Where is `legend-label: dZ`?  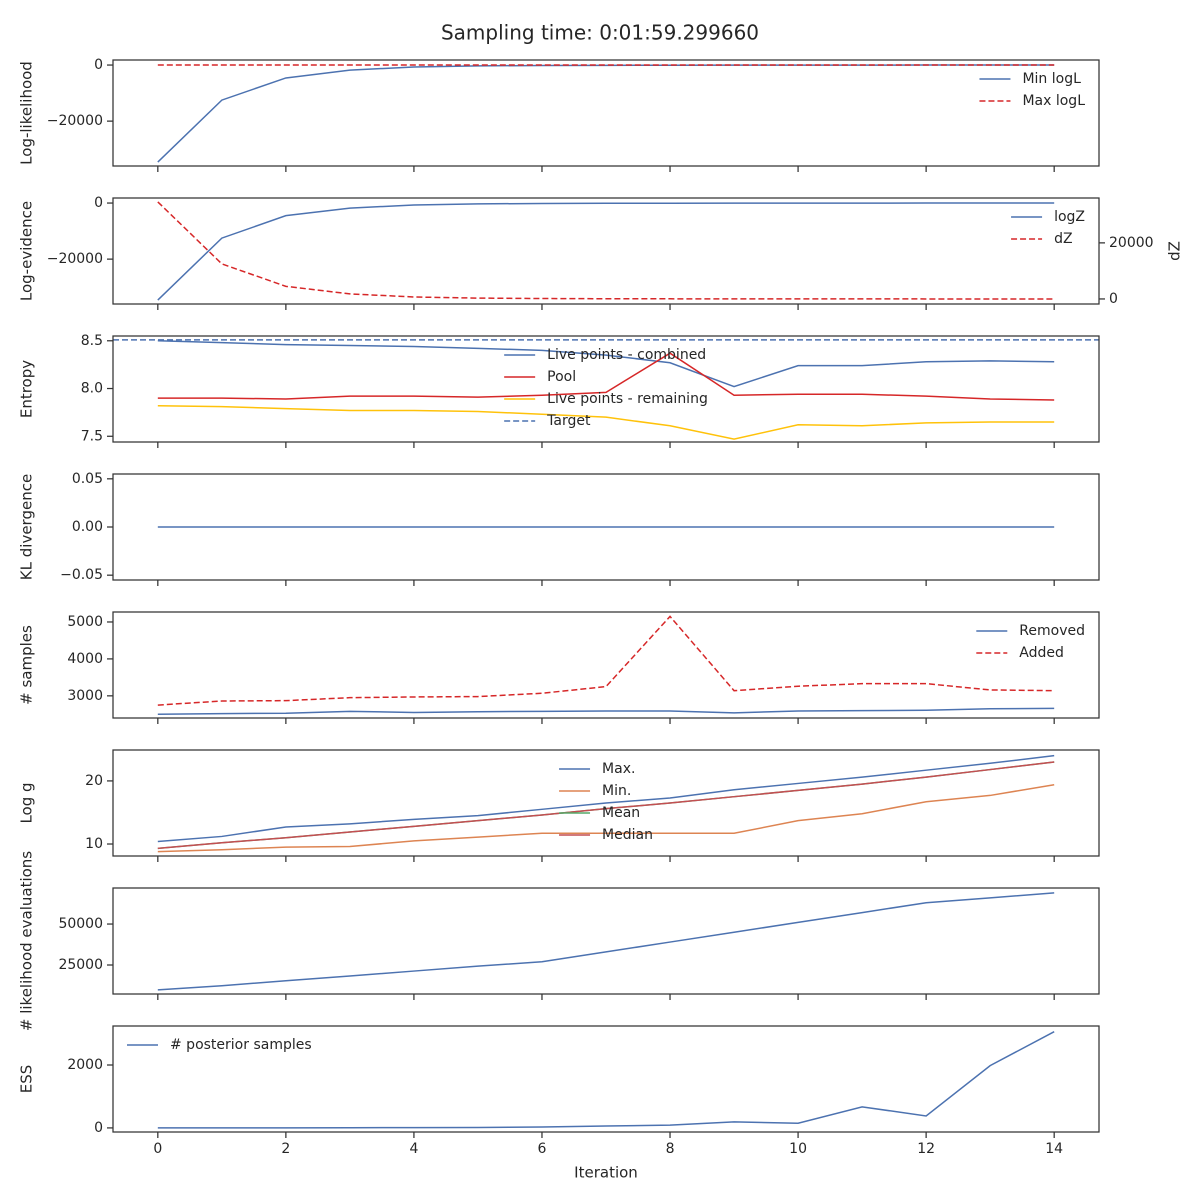
legend-label: dZ is located at coordinates (1063, 239).